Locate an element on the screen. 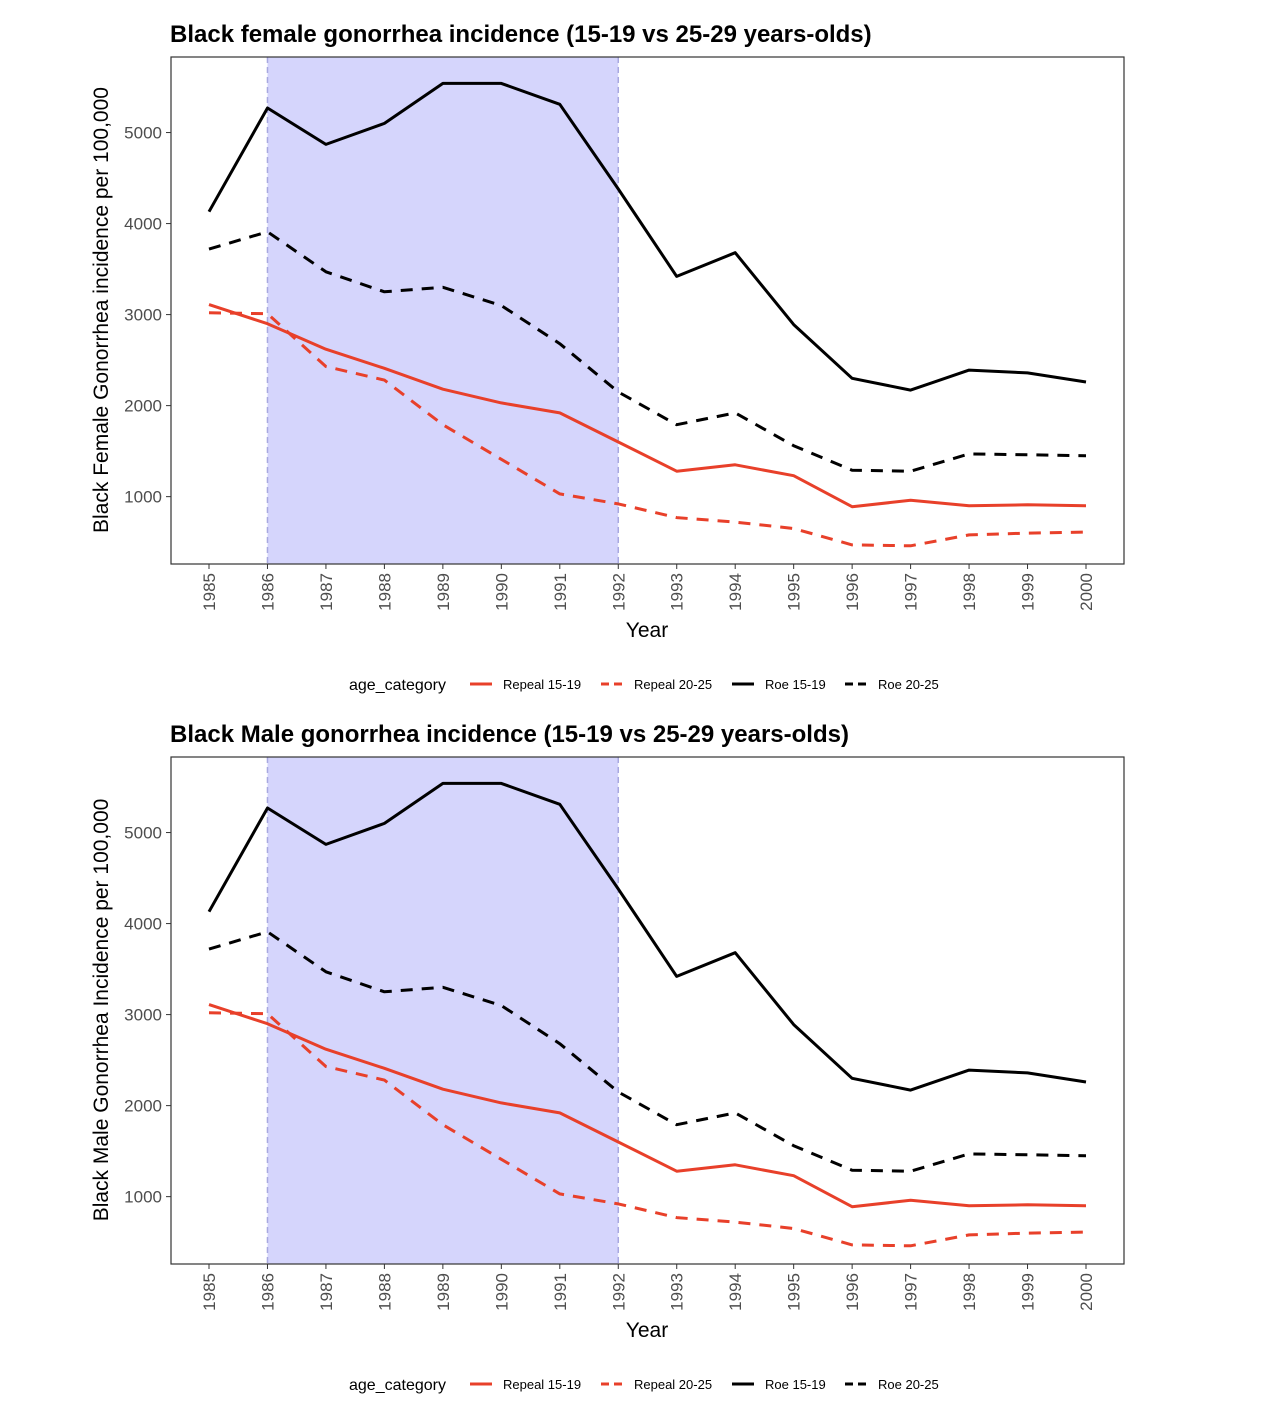 This screenshot has width=1272, height=1404. male-y-tick-label-3000: 3000 is located at coordinates (143, 1015).